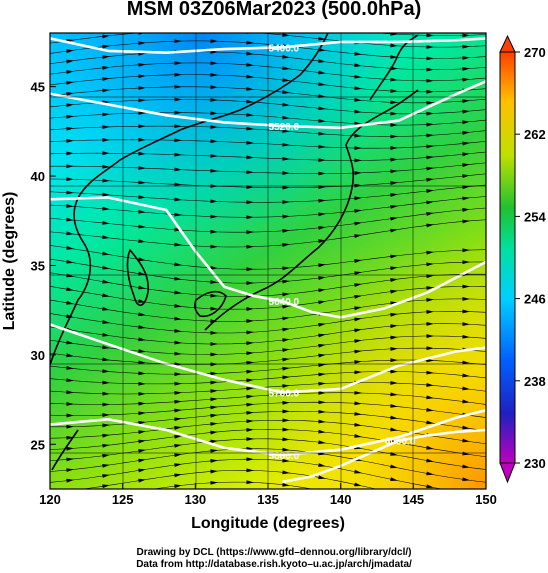  I want to click on streamline, so click(268, 34).